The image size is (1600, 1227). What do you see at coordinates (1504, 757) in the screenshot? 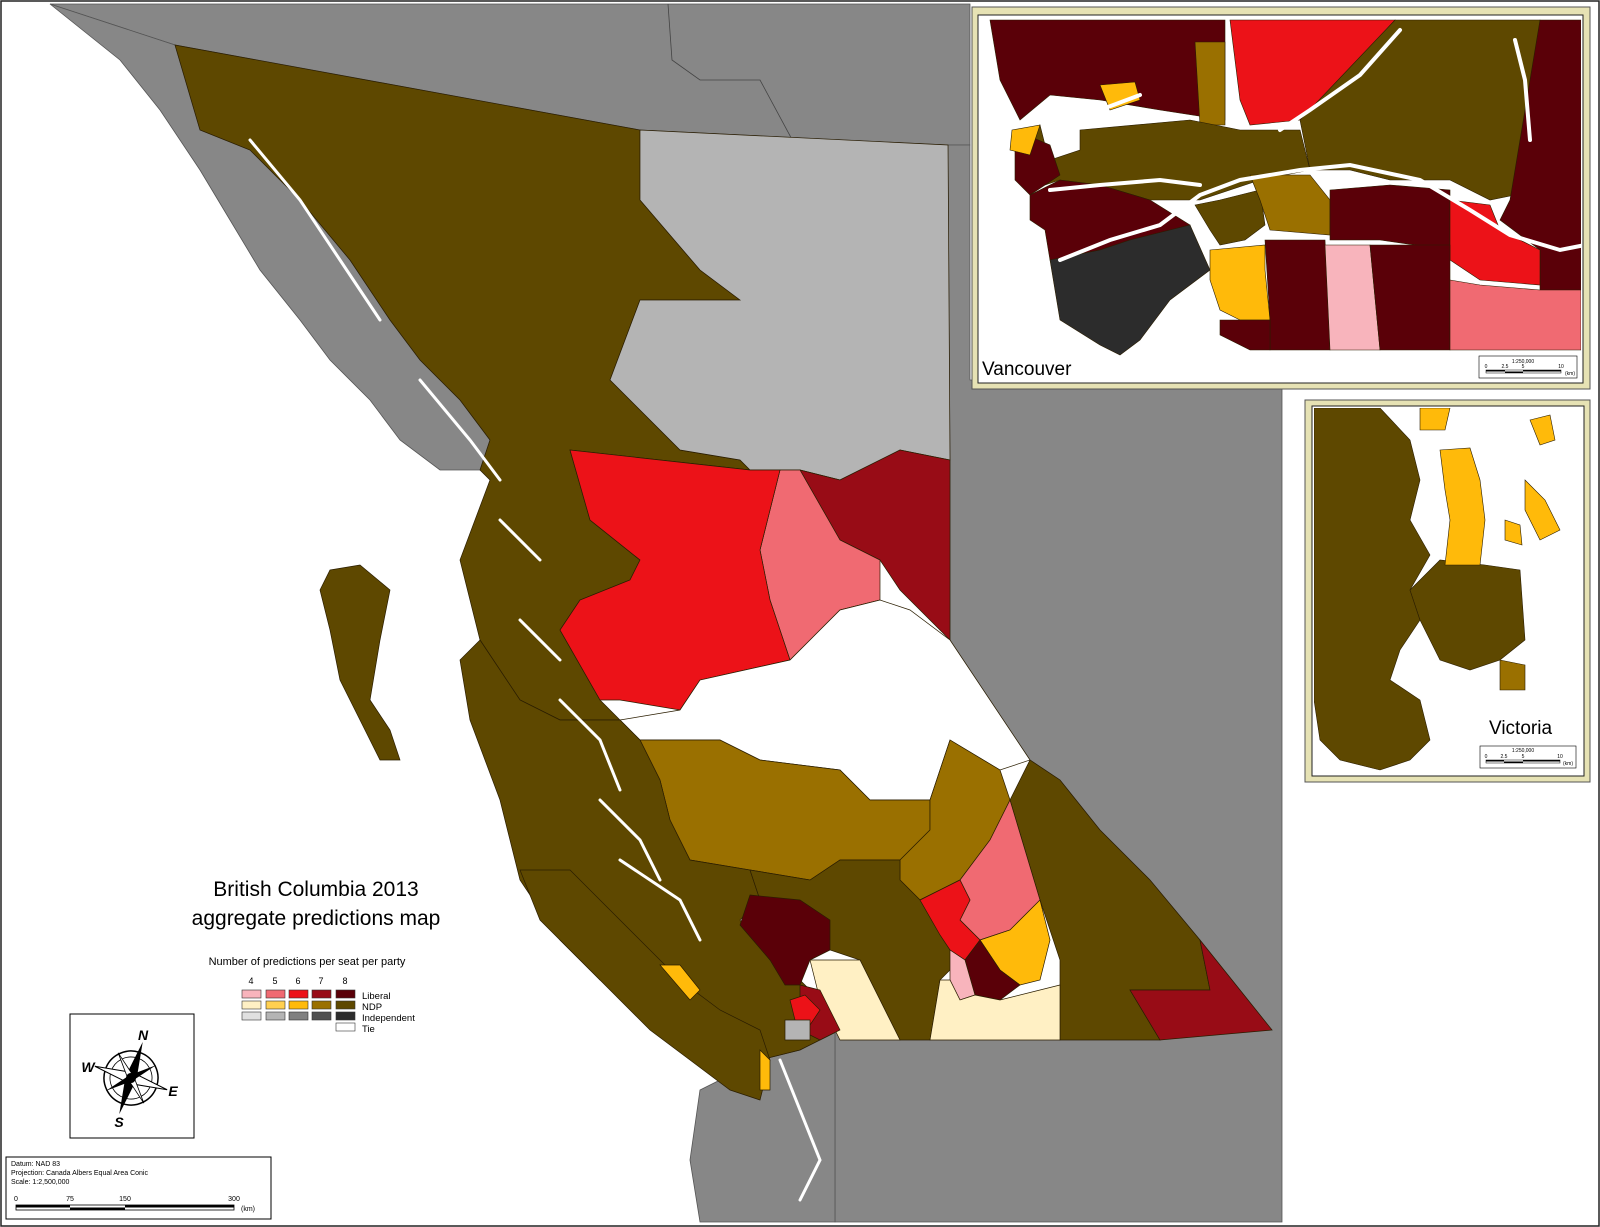
I see `victoria-scale-tick-2-5: 2.5` at bounding box center [1504, 757].